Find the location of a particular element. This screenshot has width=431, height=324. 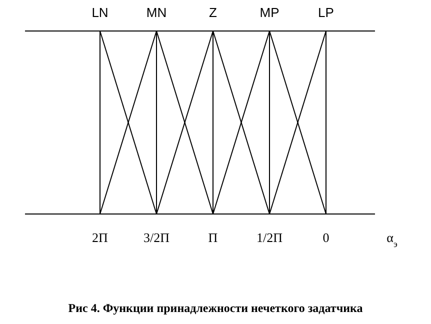

text: Рис 4. Функции принадлежности нечеткого задатчика is located at coordinates (215, 308).